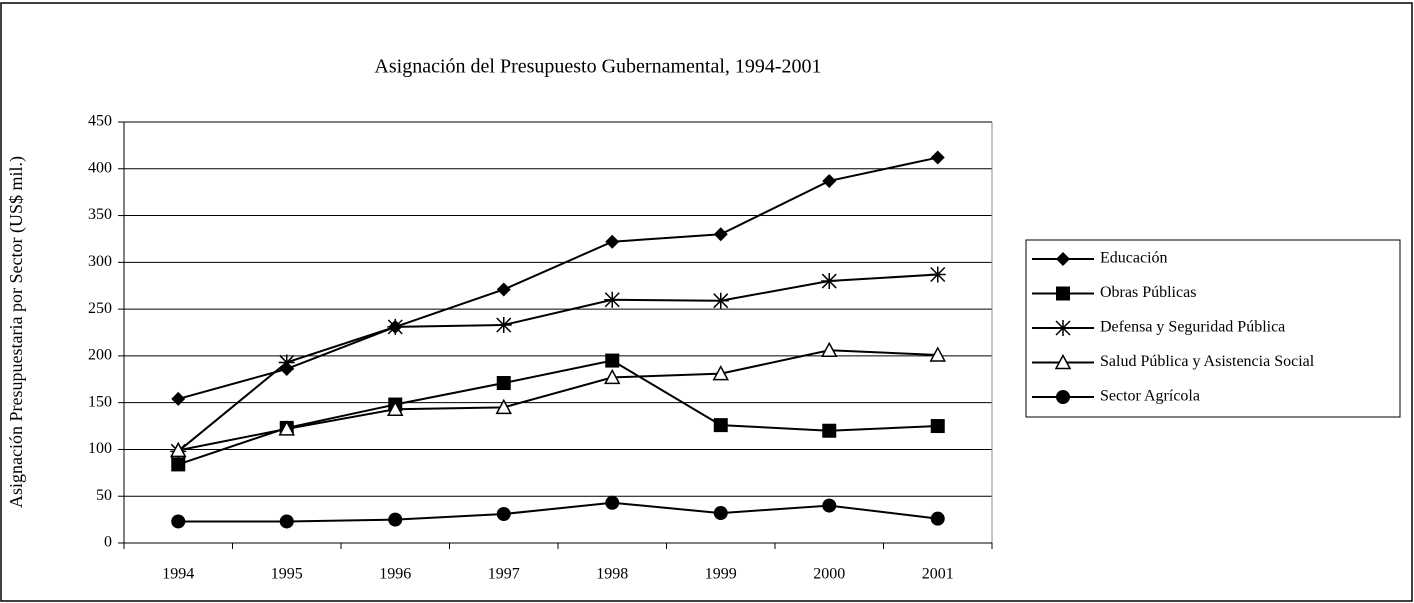 Image resolution: width=1414 pixels, height=603 pixels. I want to click on y-tick-label: 300, so click(100, 261).